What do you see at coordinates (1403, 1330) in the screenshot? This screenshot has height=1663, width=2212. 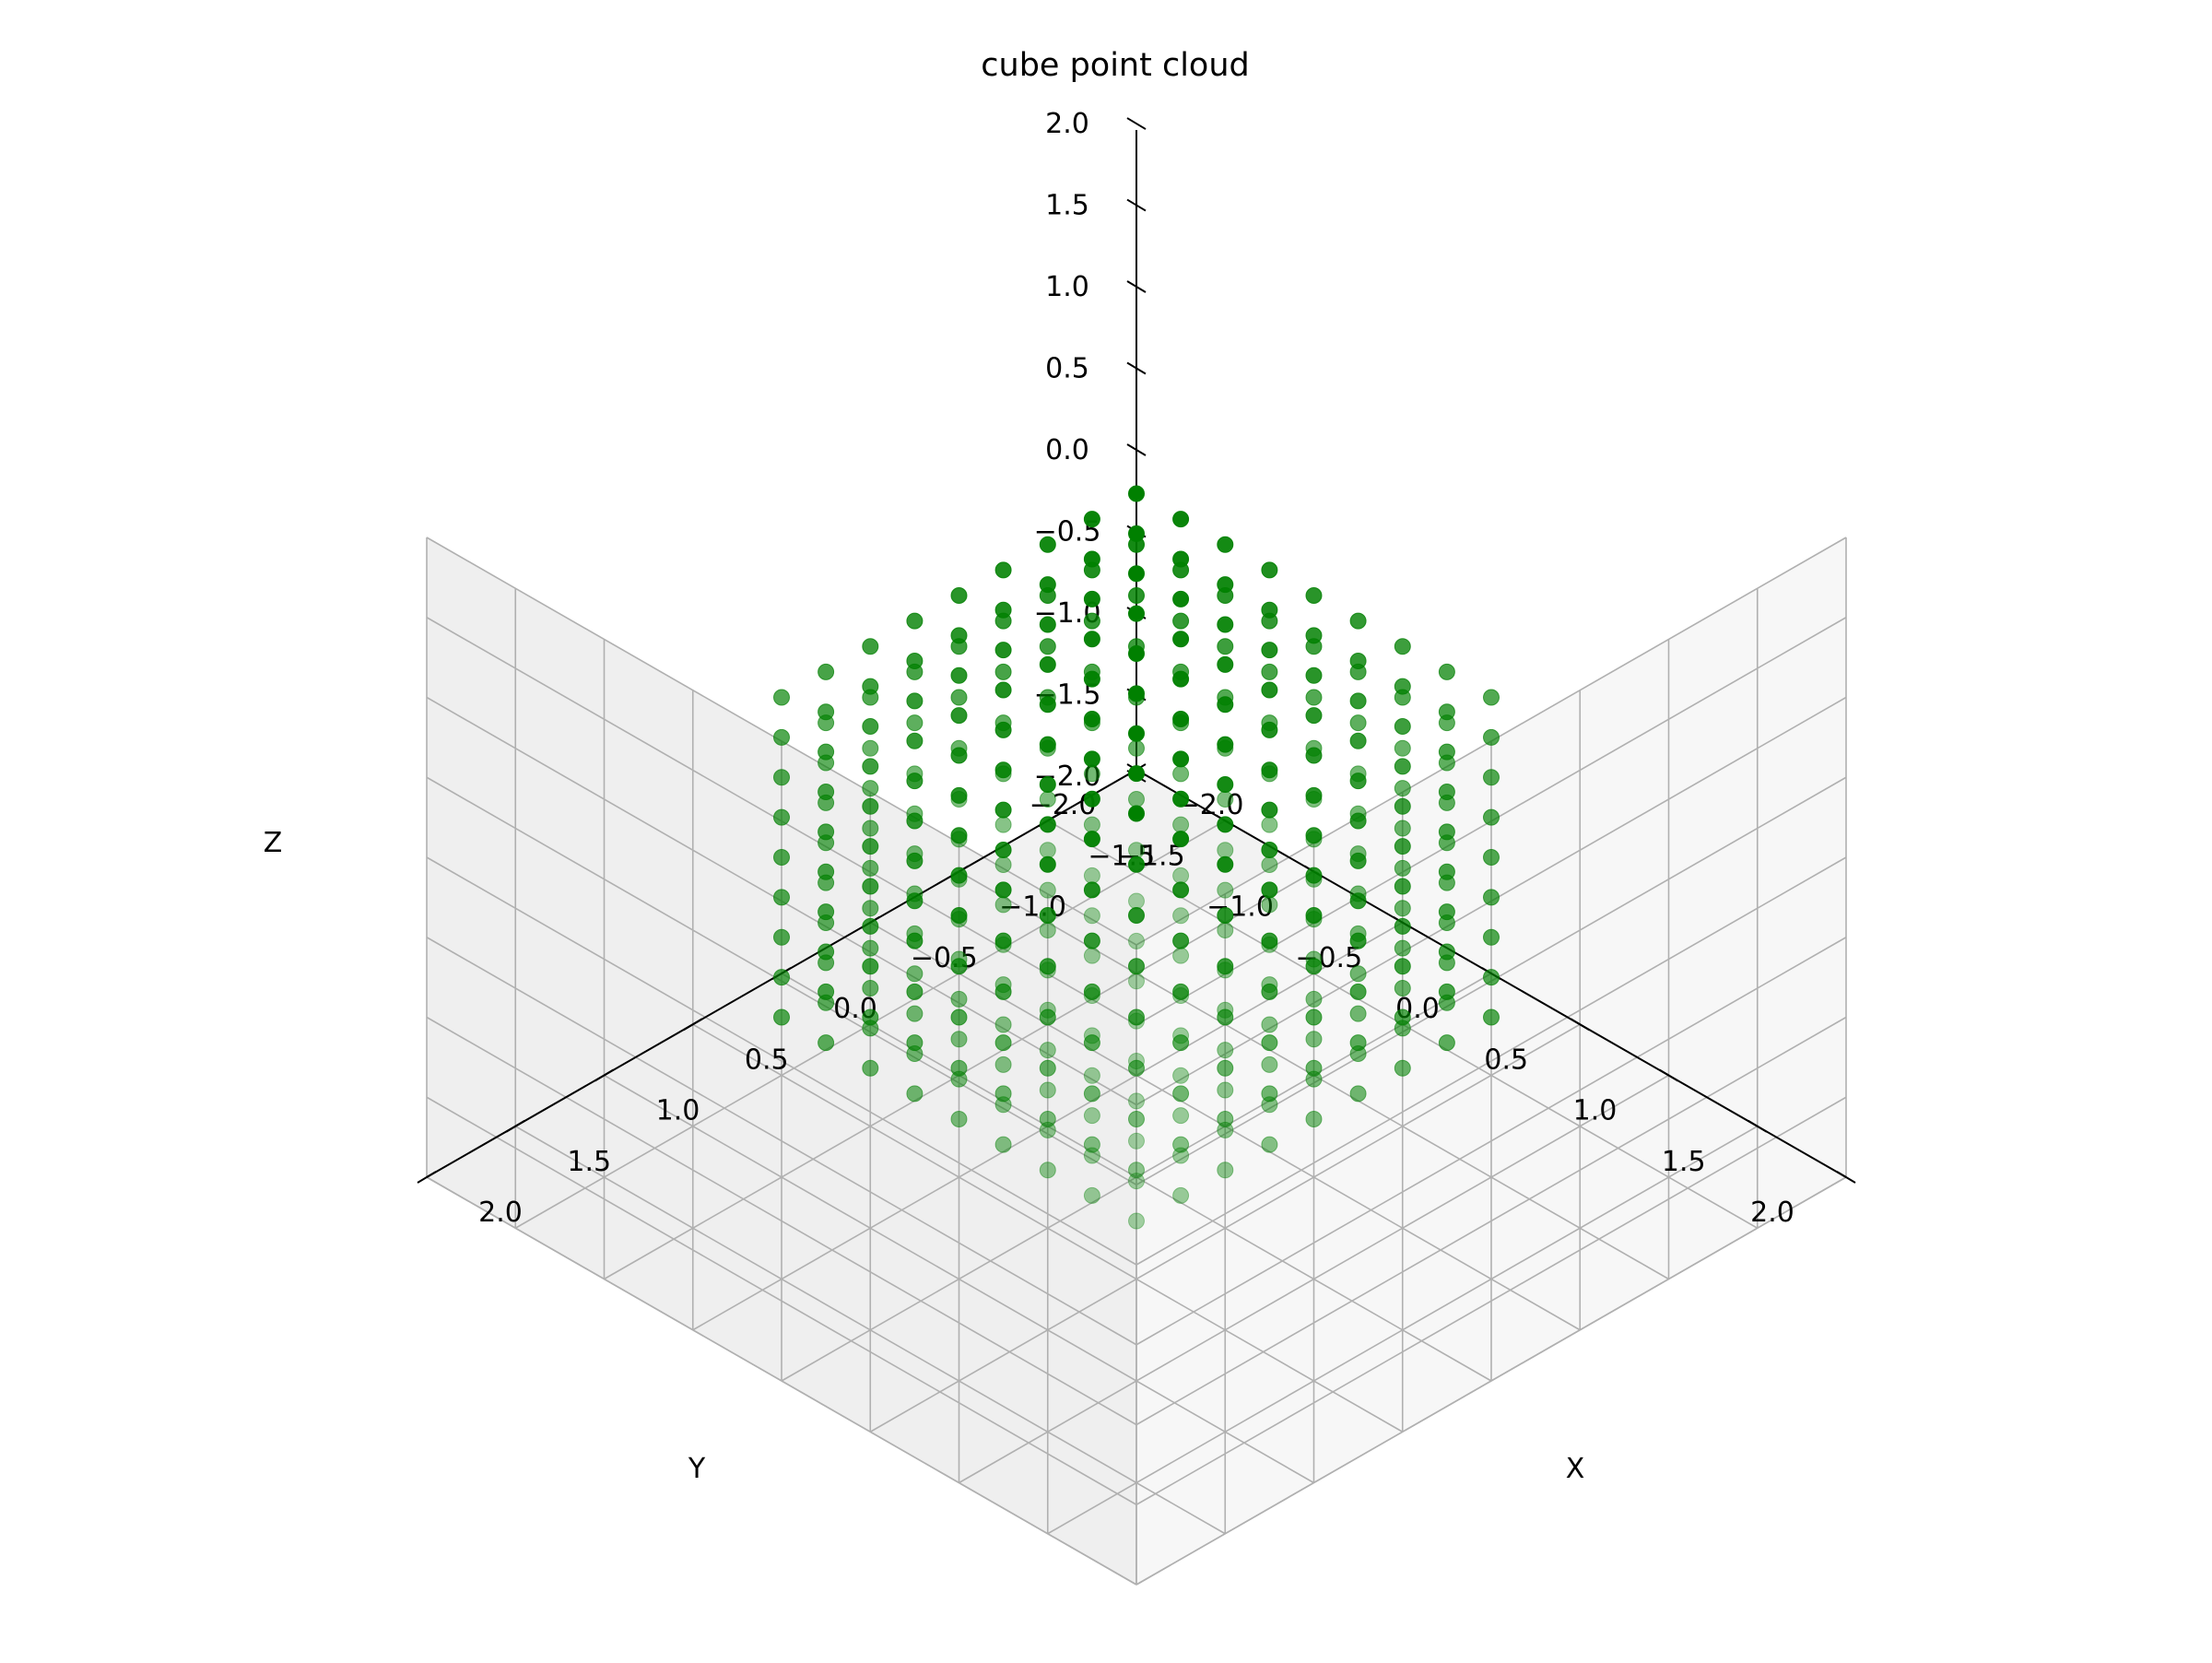 I see `floor-grid-y` at bounding box center [1403, 1330].